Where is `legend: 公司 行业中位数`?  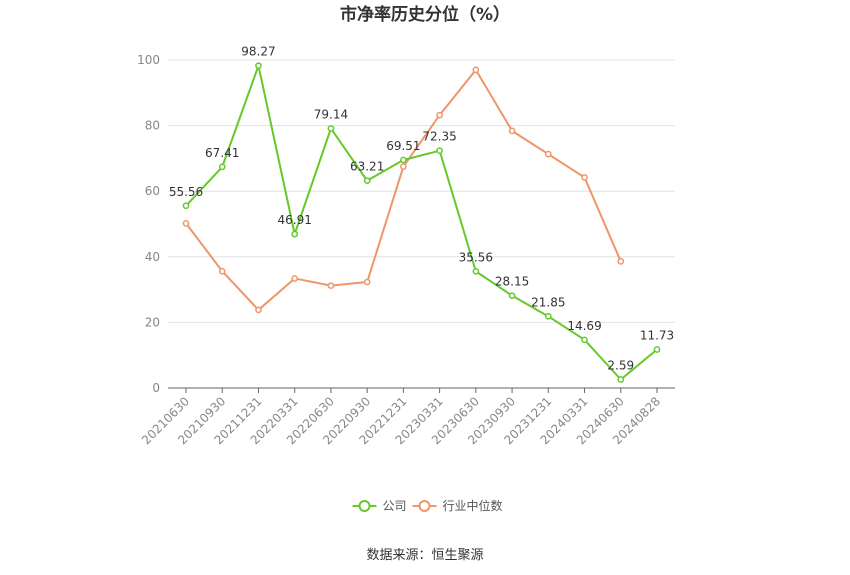
legend: 公司 行业中位数 is located at coordinates (427, 505).